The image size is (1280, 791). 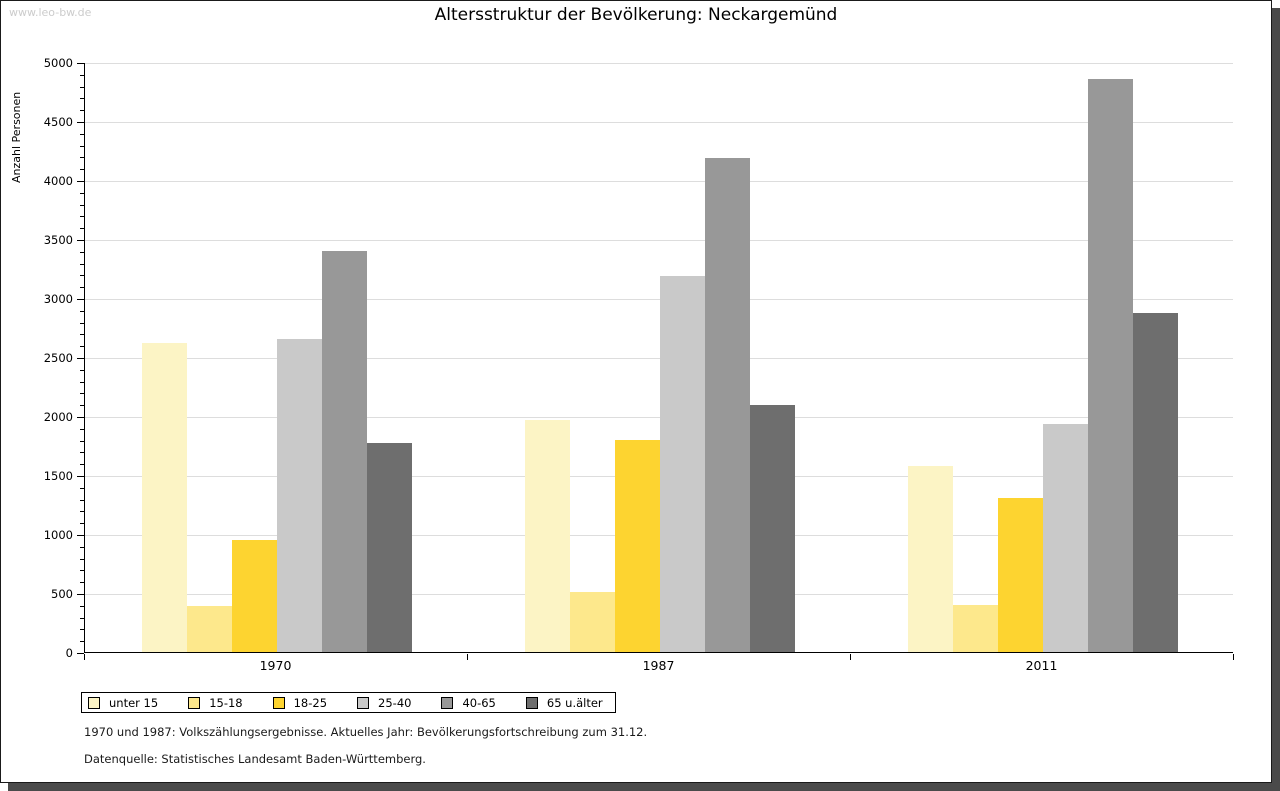 What do you see at coordinates (58, 240) in the screenshot?
I see `y-tick-label: 3500` at bounding box center [58, 240].